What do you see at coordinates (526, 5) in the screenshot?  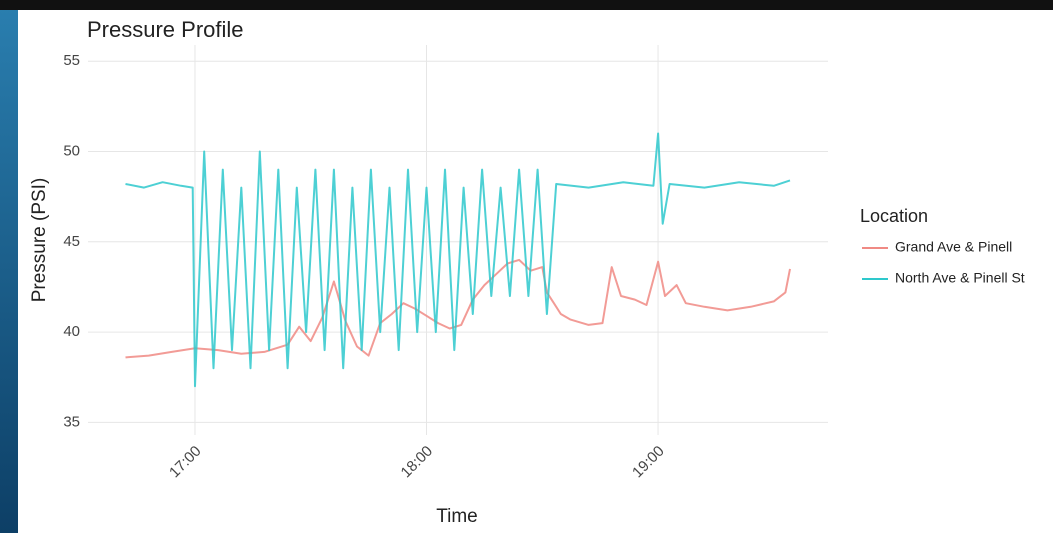 I see `top-strip` at bounding box center [526, 5].